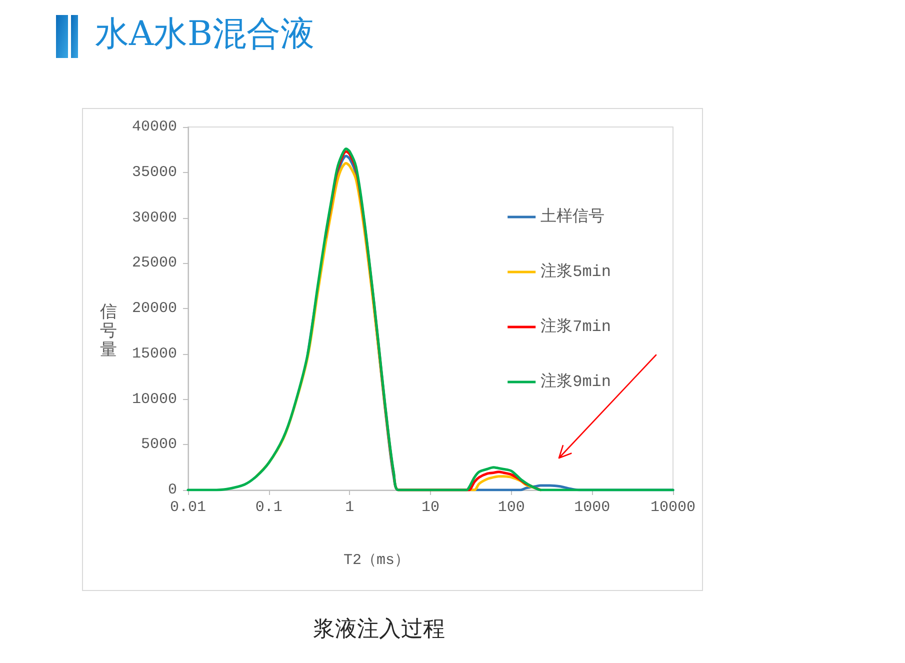  What do you see at coordinates (575, 271) in the screenshot?
I see `legend-label: 注浆5min` at bounding box center [575, 271].